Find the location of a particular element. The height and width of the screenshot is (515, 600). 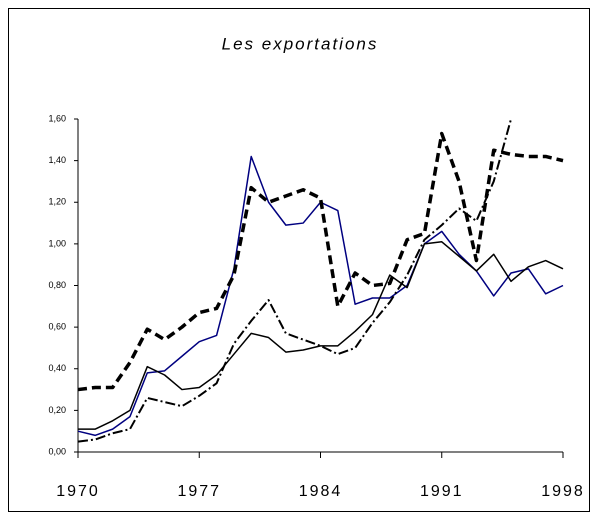

x-tick-label: 1970 is located at coordinates (78, 491).